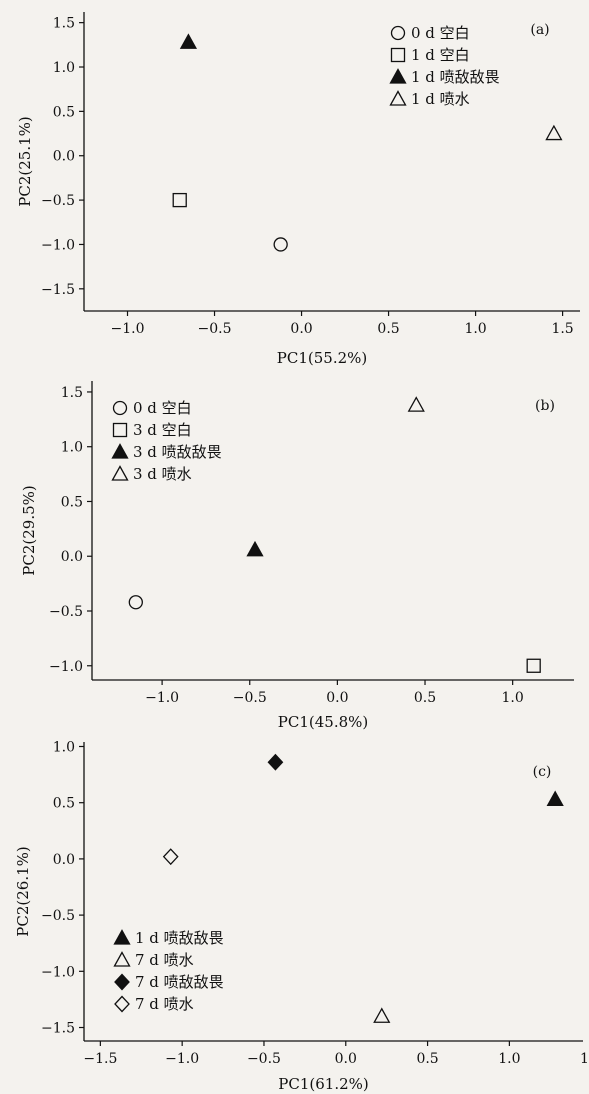 This screenshot has width=589, height=1094. I want to click on legend: 1 d 喷敌敌畏 7 d 喷水 7 d 喷敌敌畏 7 d 喷水, so click(168, 971).